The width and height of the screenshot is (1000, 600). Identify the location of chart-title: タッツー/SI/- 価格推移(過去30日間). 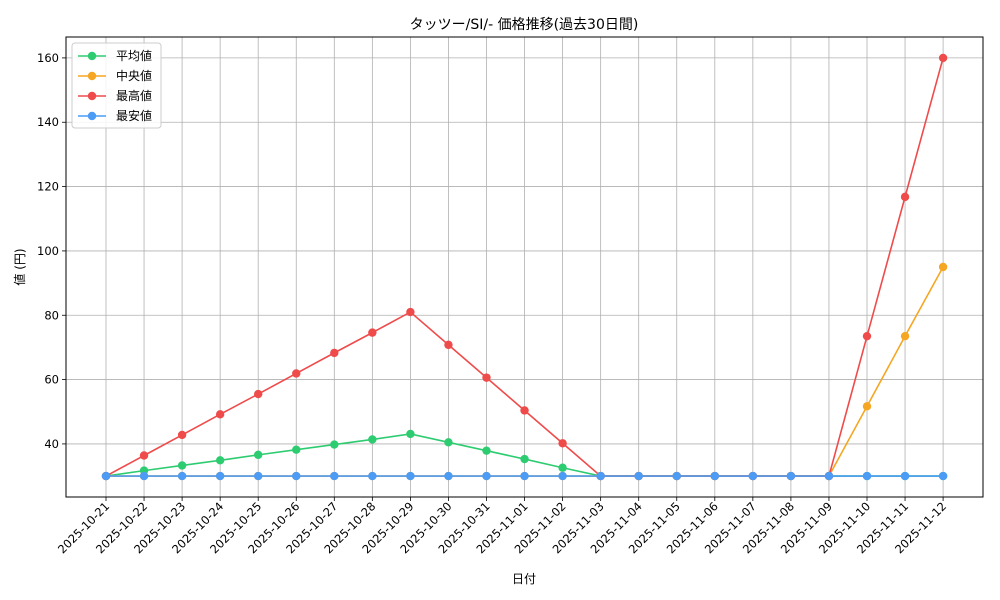
(524, 25).